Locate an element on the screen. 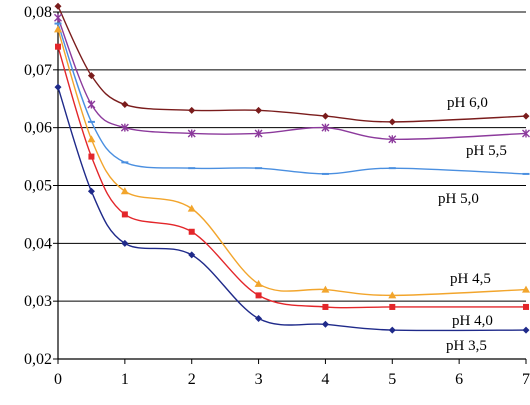  series-label-1: pH 5,5 is located at coordinates (486, 151).